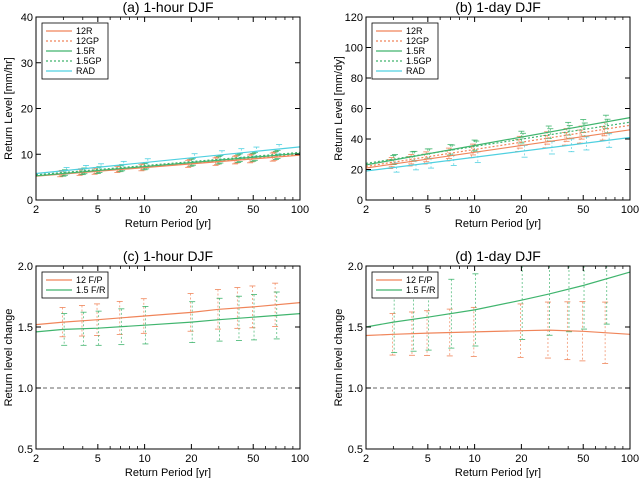  Describe the element at coordinates (354, 18) in the screenshot. I see `y-tick-label: 120` at that location.